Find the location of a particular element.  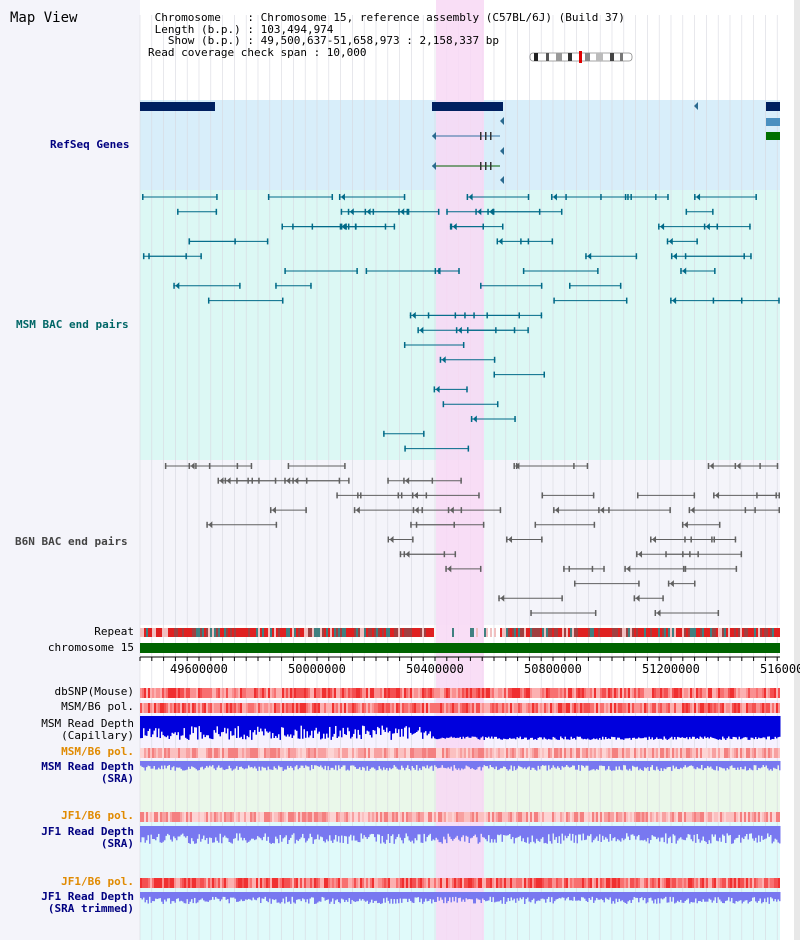

b6n-bac-pair-arrow is located at coordinates (415, 495).